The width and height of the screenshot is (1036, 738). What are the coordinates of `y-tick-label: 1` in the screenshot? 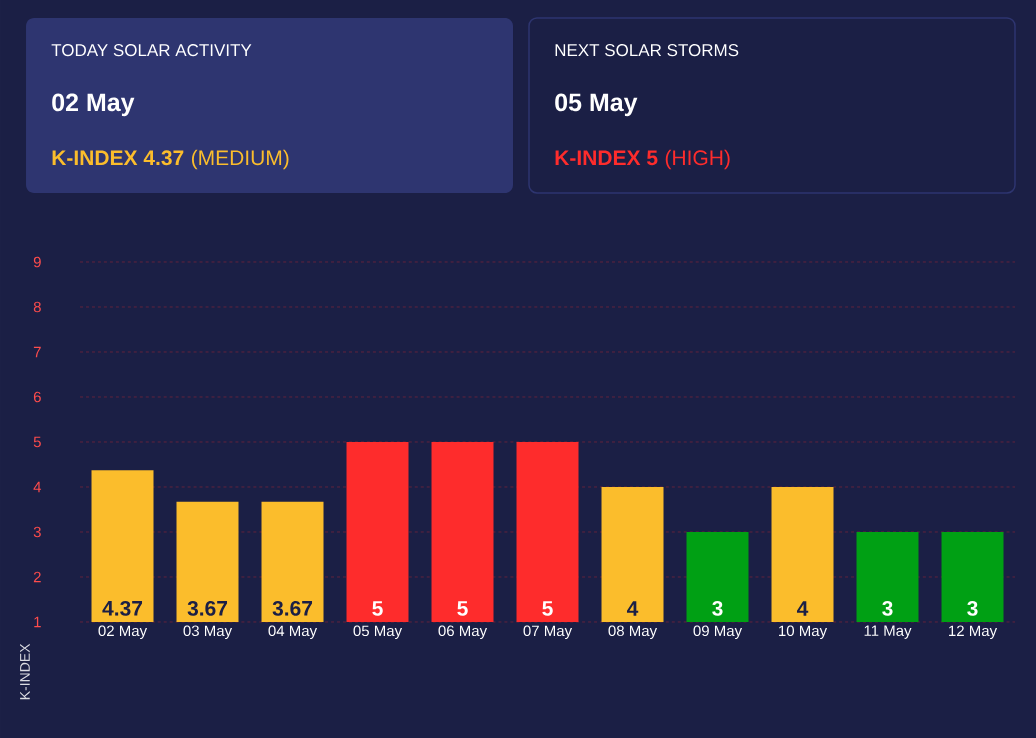 It's located at (37, 622).